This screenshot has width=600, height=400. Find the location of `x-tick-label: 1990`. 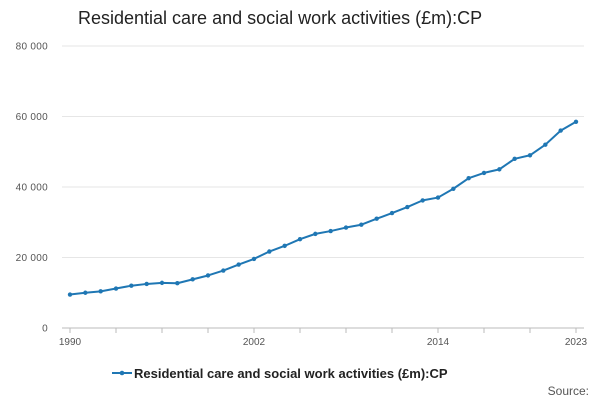

x-tick-label: 1990 is located at coordinates (70, 342).